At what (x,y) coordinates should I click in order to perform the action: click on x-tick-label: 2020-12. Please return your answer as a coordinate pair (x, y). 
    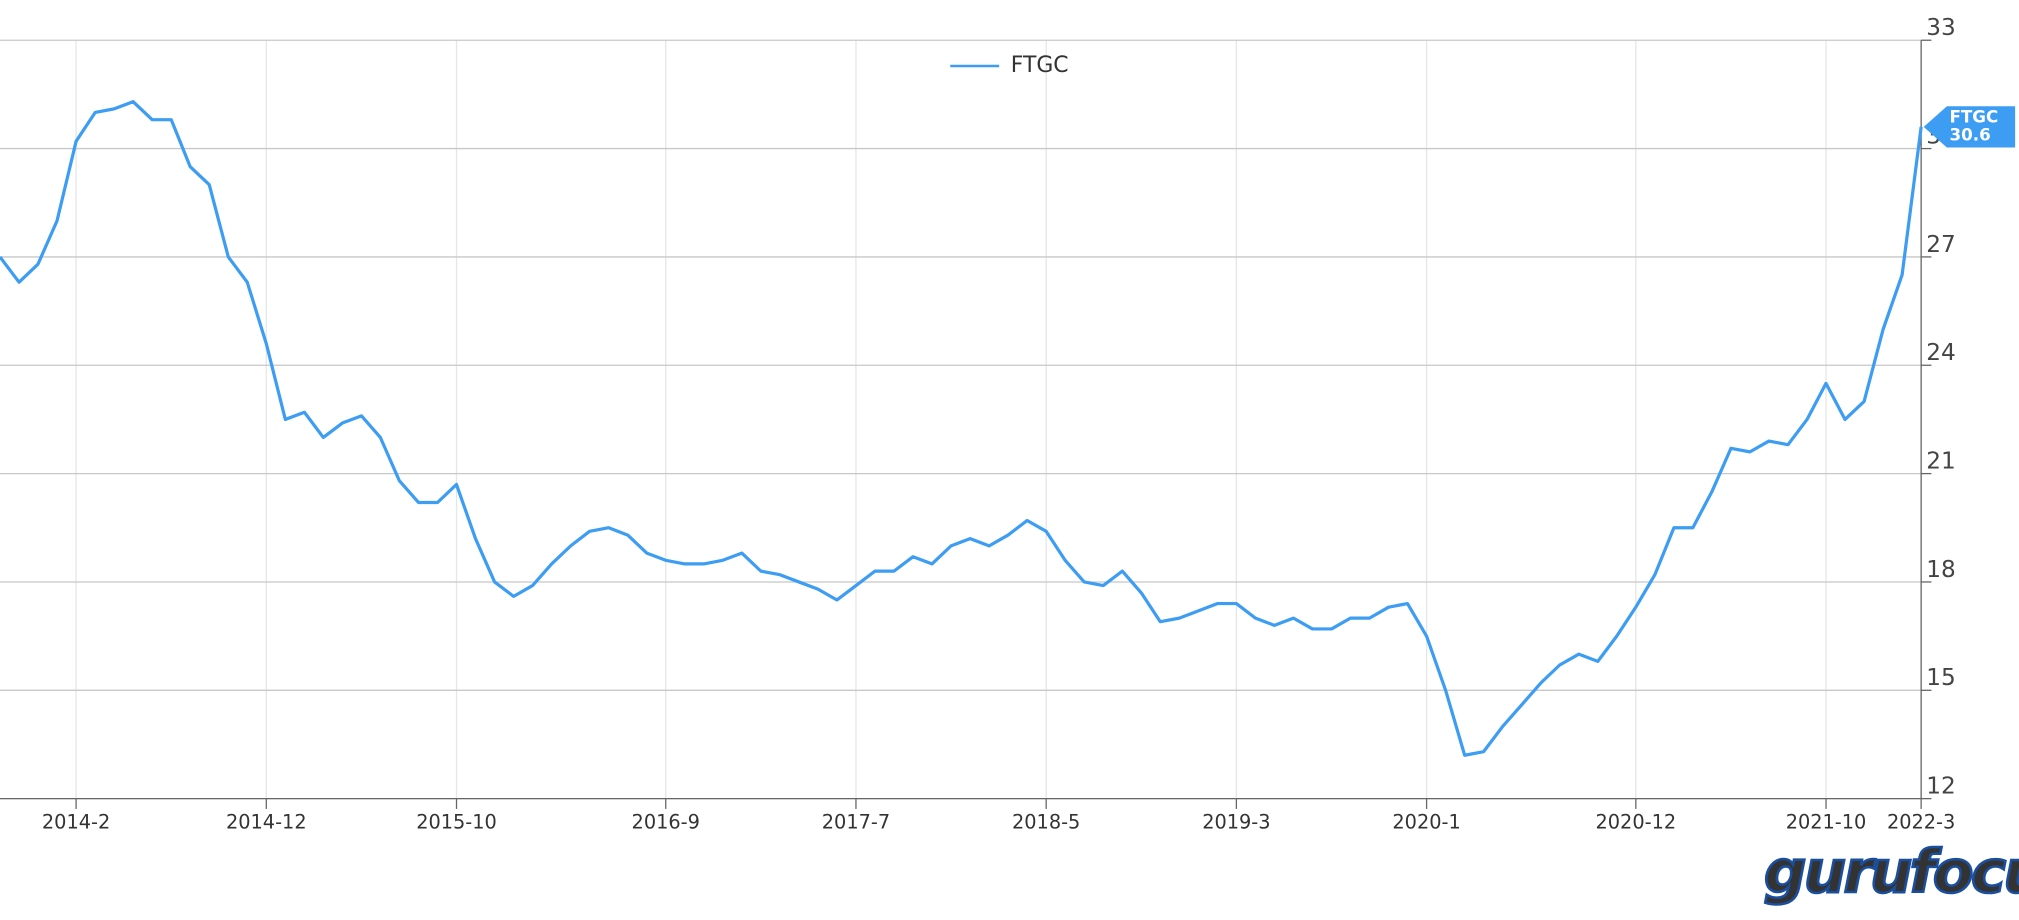
    Looking at the image, I should click on (1636, 822).